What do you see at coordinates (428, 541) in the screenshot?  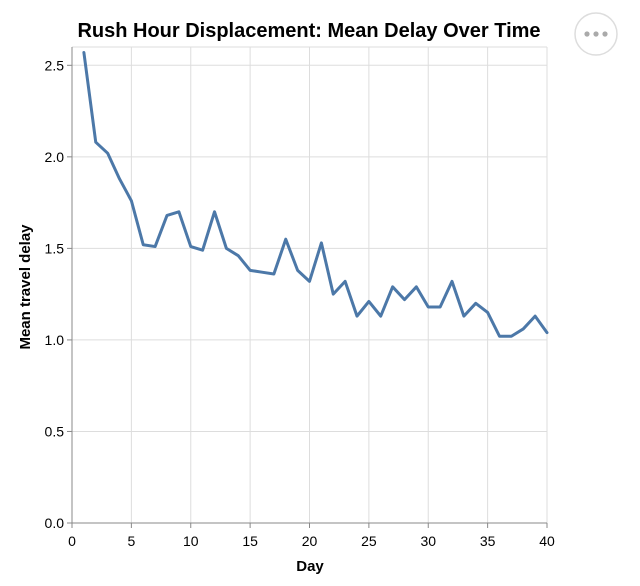 I see `x-tick-label: 30` at bounding box center [428, 541].